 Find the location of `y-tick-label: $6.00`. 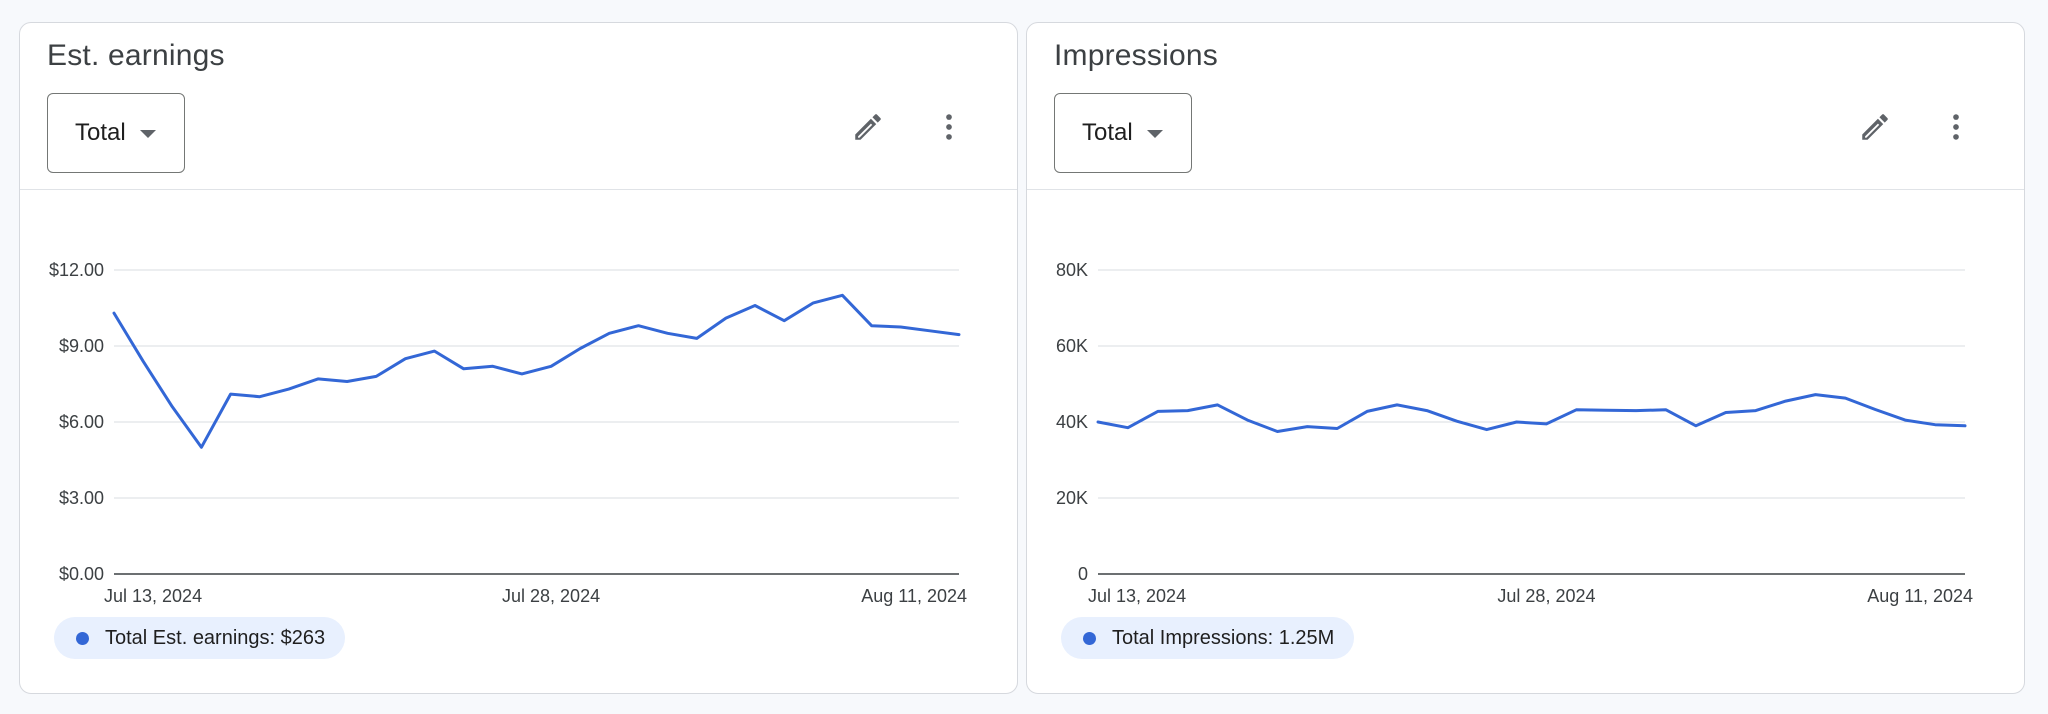

y-tick-label: $6.00 is located at coordinates (81, 422).